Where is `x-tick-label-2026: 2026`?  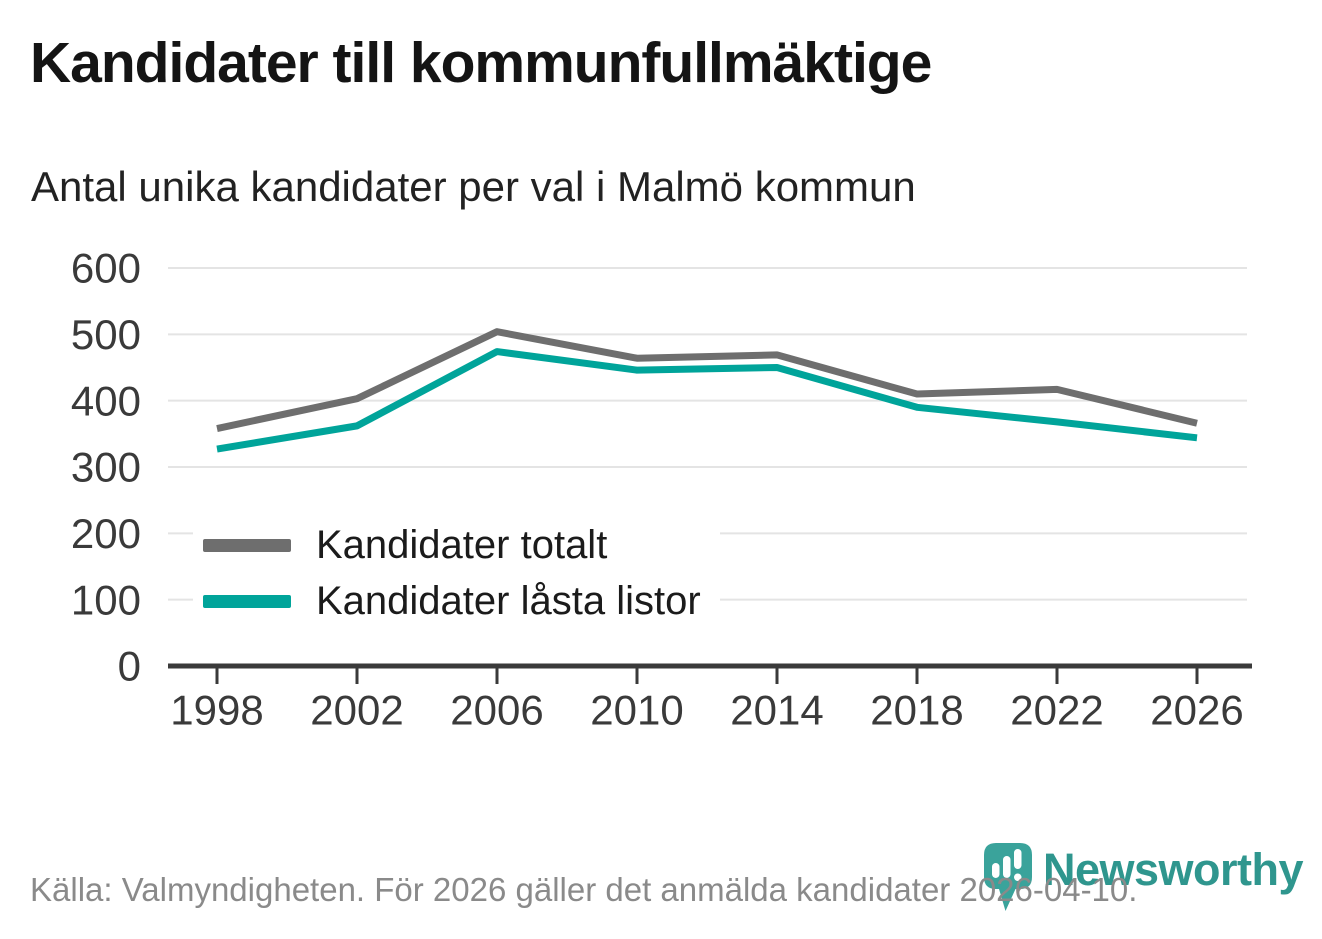 x-tick-label-2026: 2026 is located at coordinates (1196, 710).